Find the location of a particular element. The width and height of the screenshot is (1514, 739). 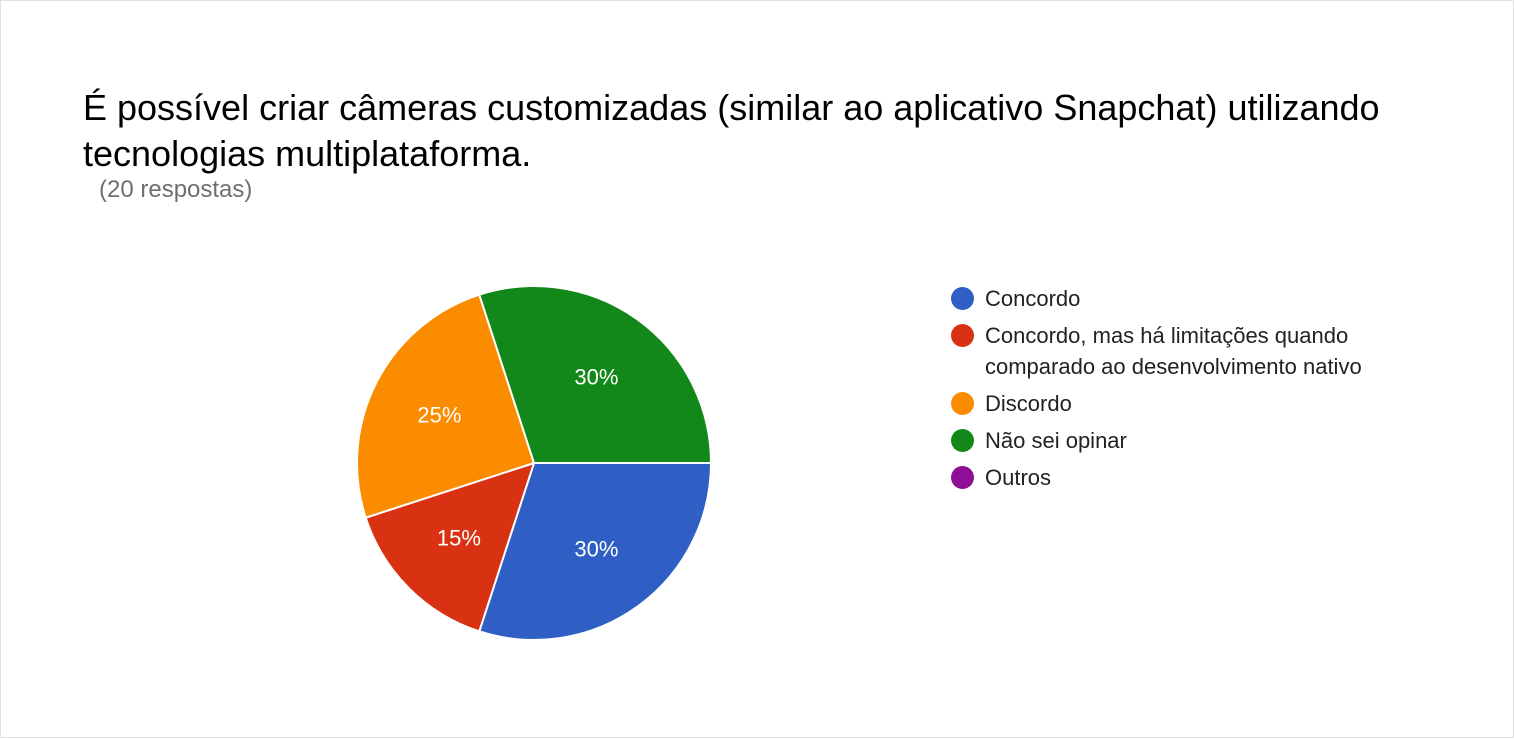

legend-item-3: Não sei opinar is located at coordinates (1161, 440).